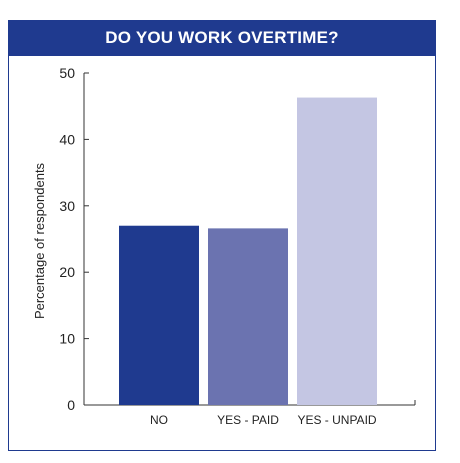  Describe the element at coordinates (67, 272) in the screenshot. I see `y-tick-label: 20` at that location.